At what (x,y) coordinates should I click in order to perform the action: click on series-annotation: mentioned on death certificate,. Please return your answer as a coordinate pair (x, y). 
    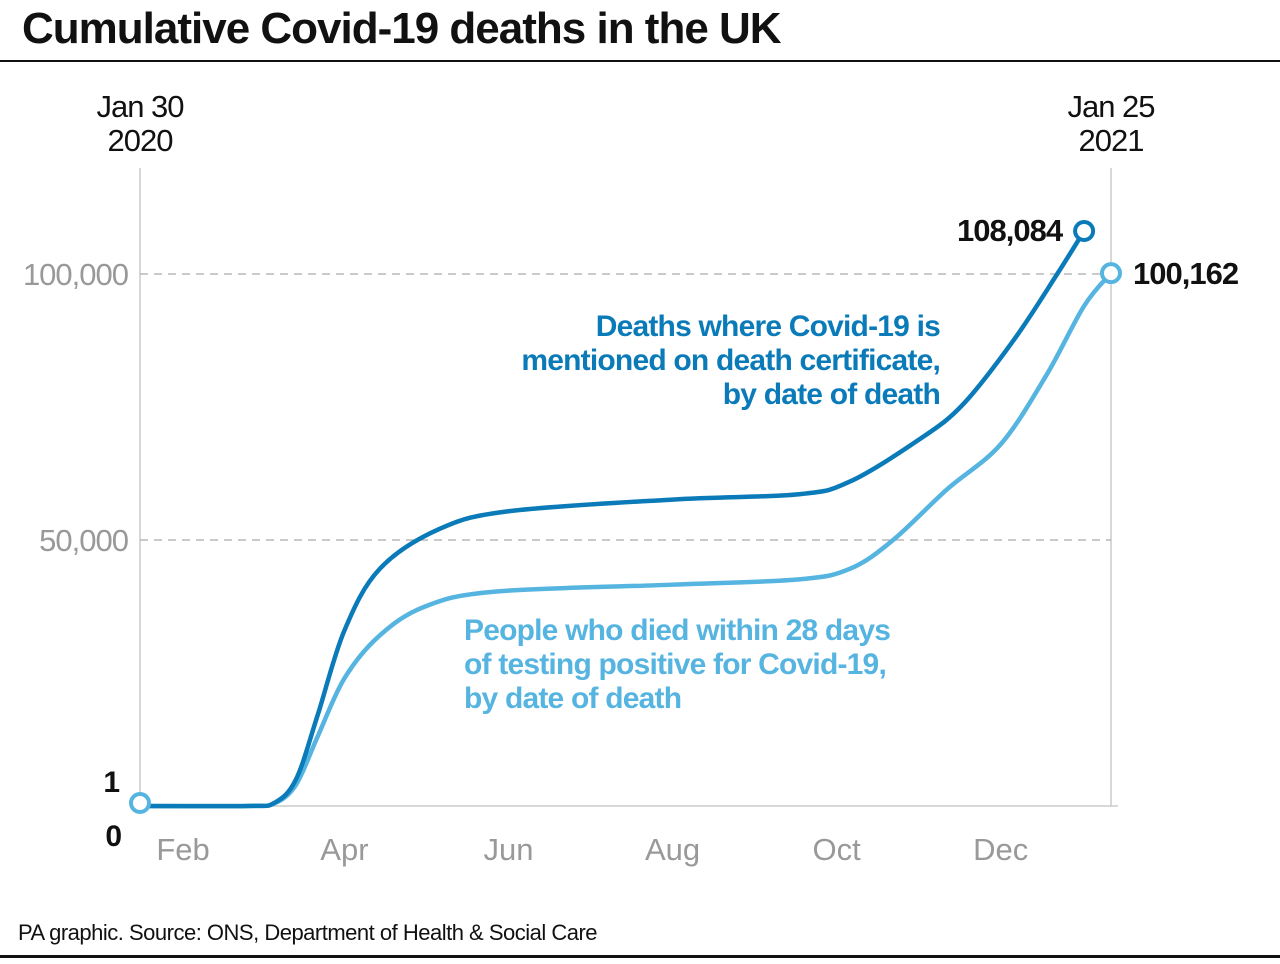
    Looking at the image, I should click on (730, 360).